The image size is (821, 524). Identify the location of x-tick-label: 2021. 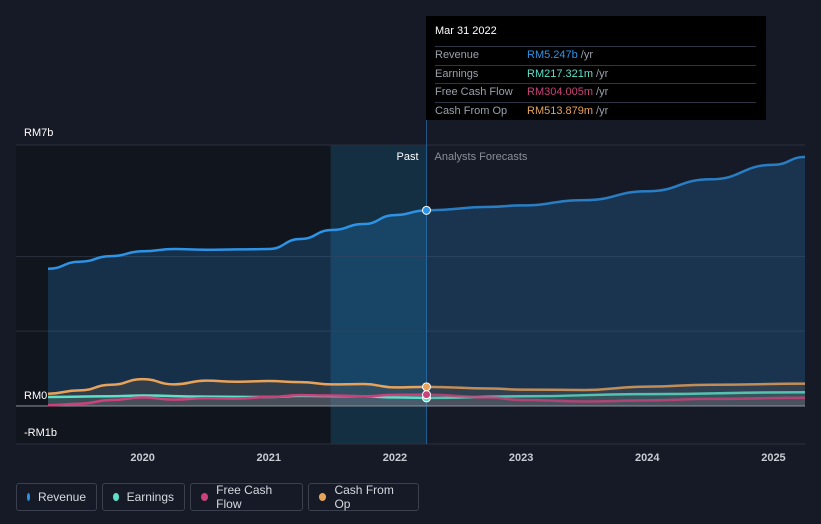
(269, 458).